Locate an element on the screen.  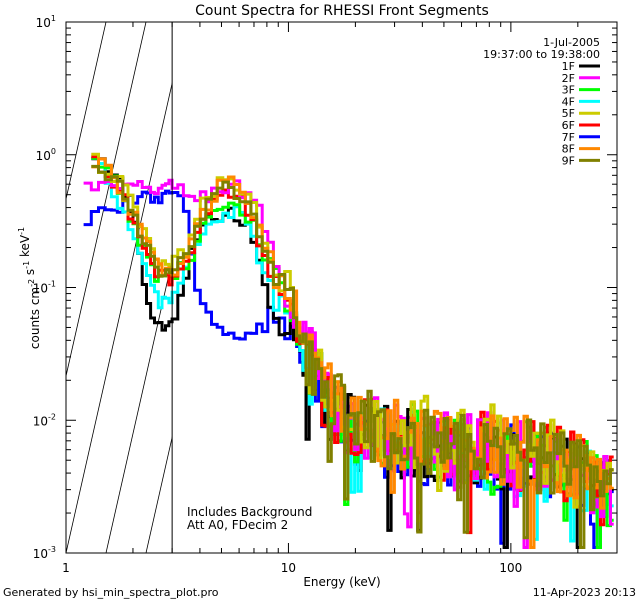
legend-date: 1-Jul-2005 is located at coordinates (571, 42).